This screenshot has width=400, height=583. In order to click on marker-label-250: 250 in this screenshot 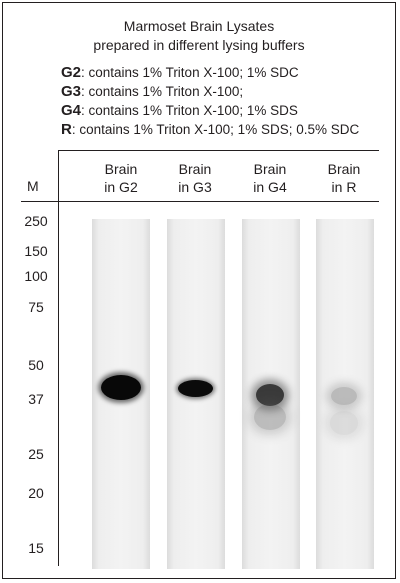, I will do `click(36, 221)`.